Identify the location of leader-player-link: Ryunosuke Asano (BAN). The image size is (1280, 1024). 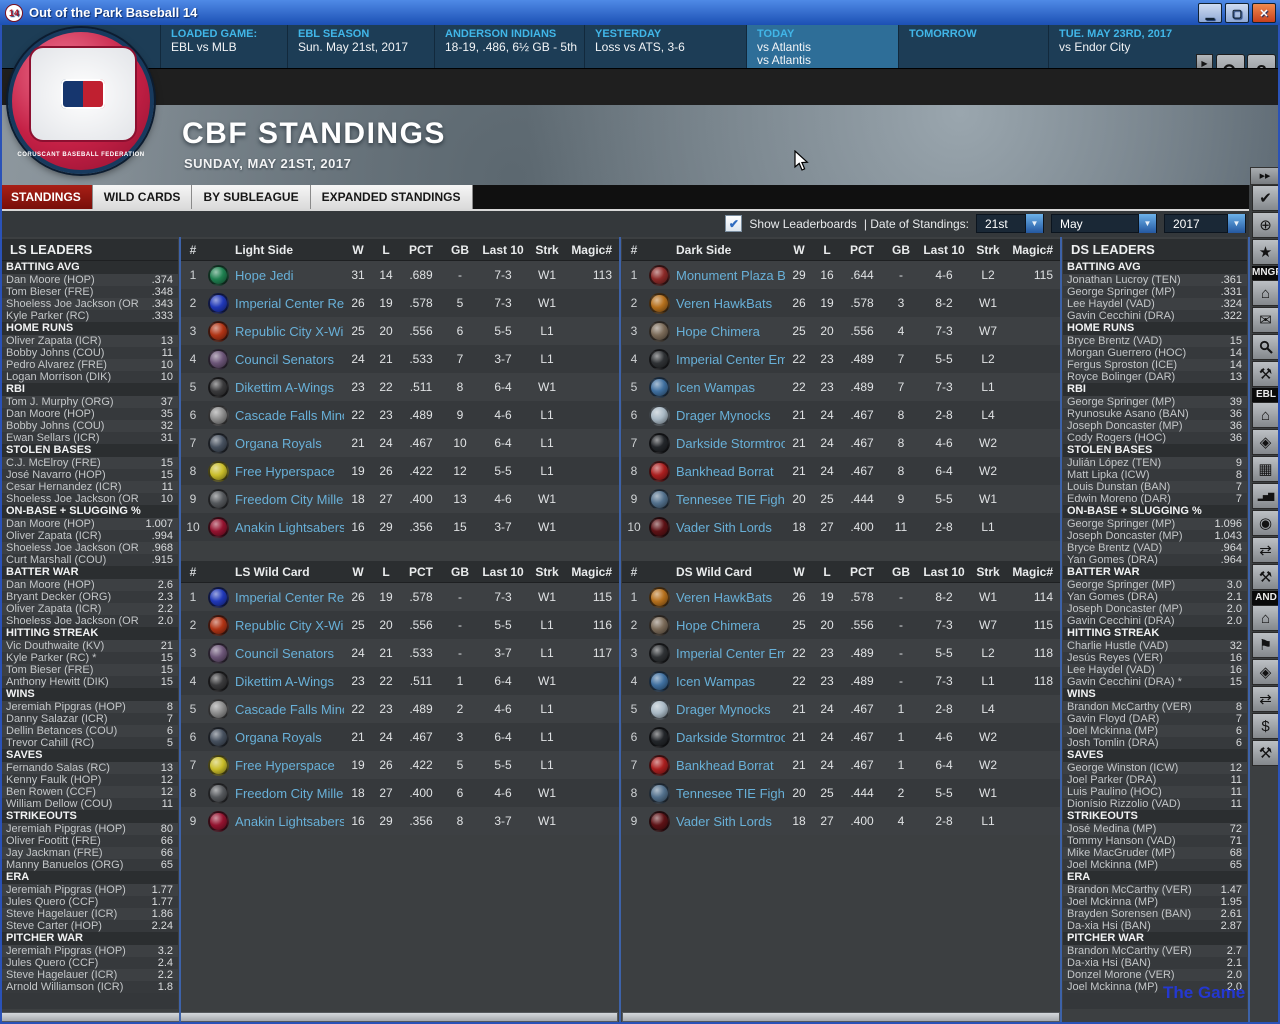
(1128, 414).